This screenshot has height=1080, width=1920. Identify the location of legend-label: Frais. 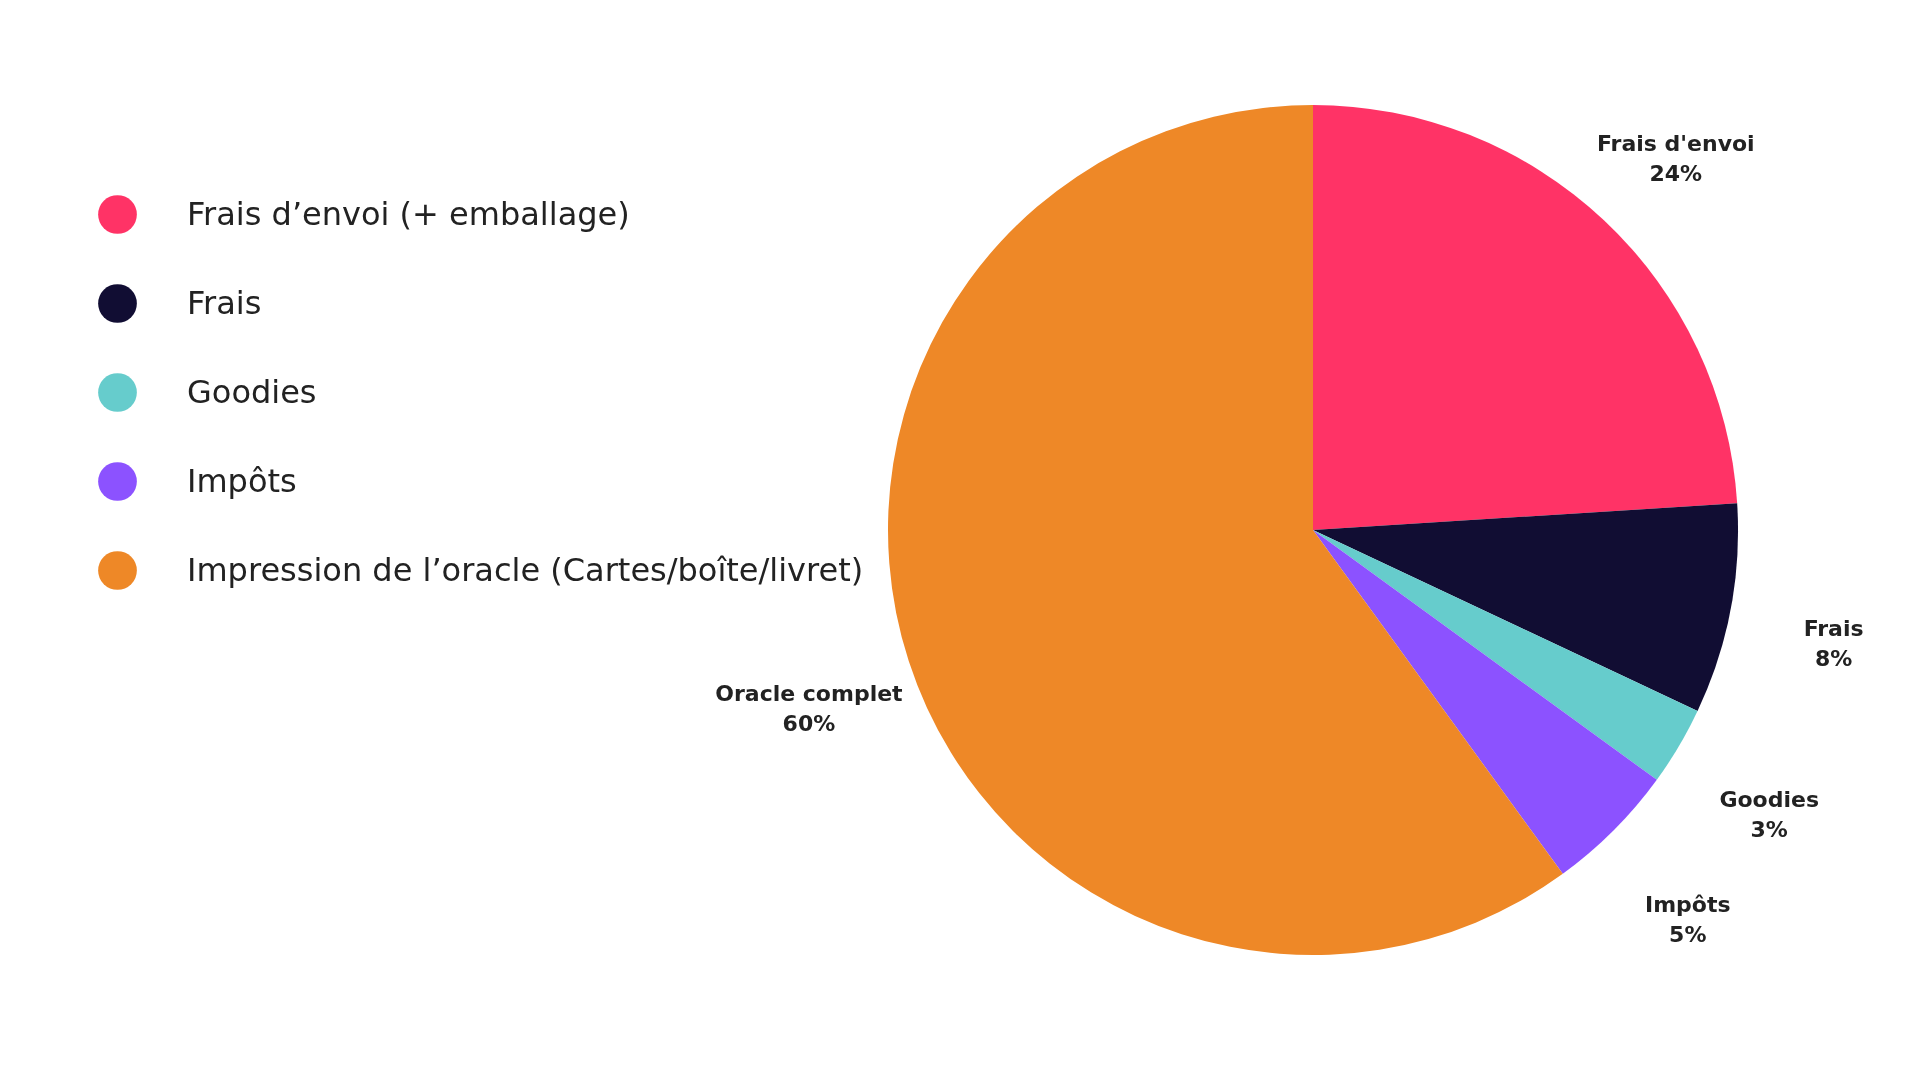
(224, 302).